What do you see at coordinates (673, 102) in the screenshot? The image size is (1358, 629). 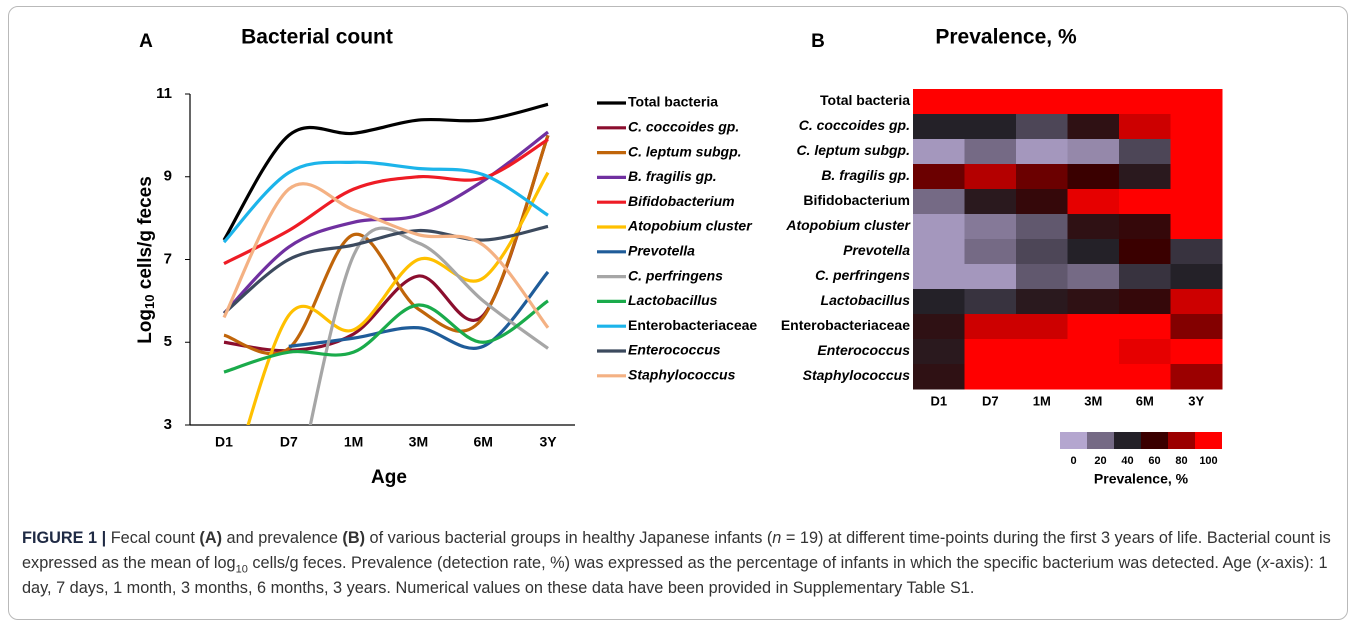 I see `legend-label: Total bacteria` at bounding box center [673, 102].